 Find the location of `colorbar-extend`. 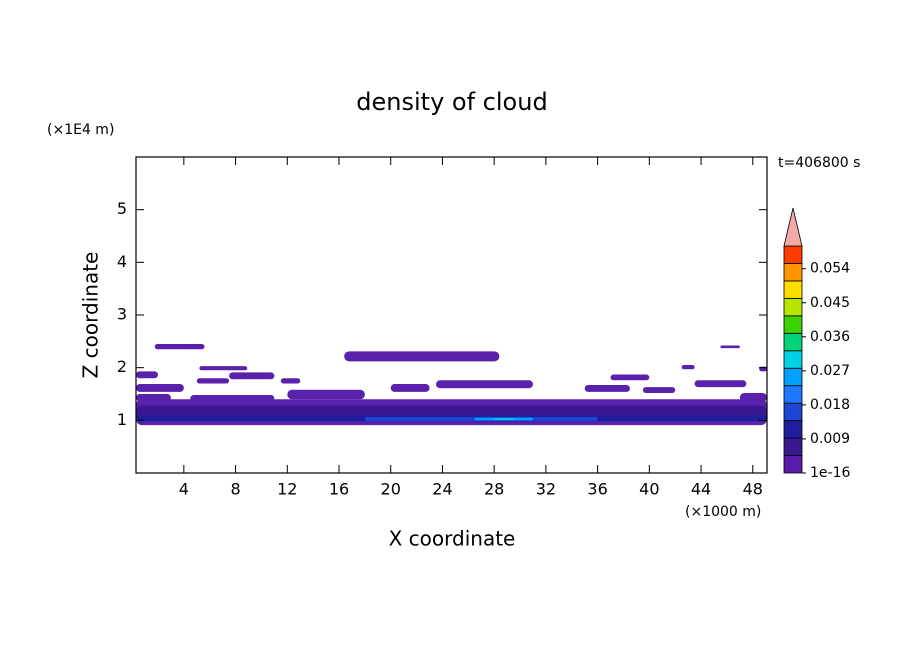

colorbar-extend is located at coordinates (793, 227).